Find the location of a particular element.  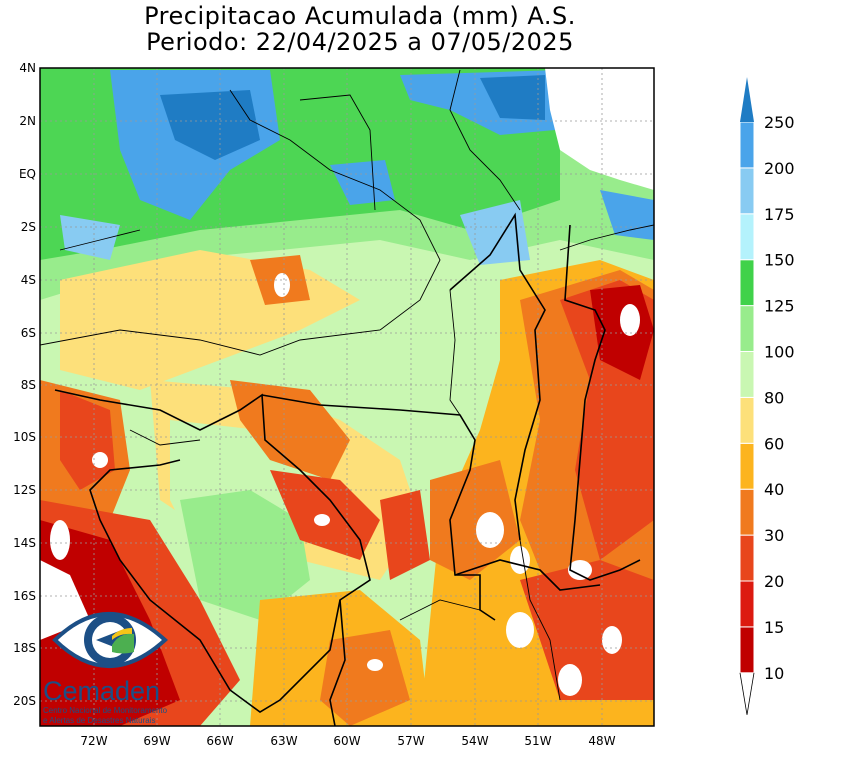

cemaden-logo-icon is located at coordinates (110, 640).